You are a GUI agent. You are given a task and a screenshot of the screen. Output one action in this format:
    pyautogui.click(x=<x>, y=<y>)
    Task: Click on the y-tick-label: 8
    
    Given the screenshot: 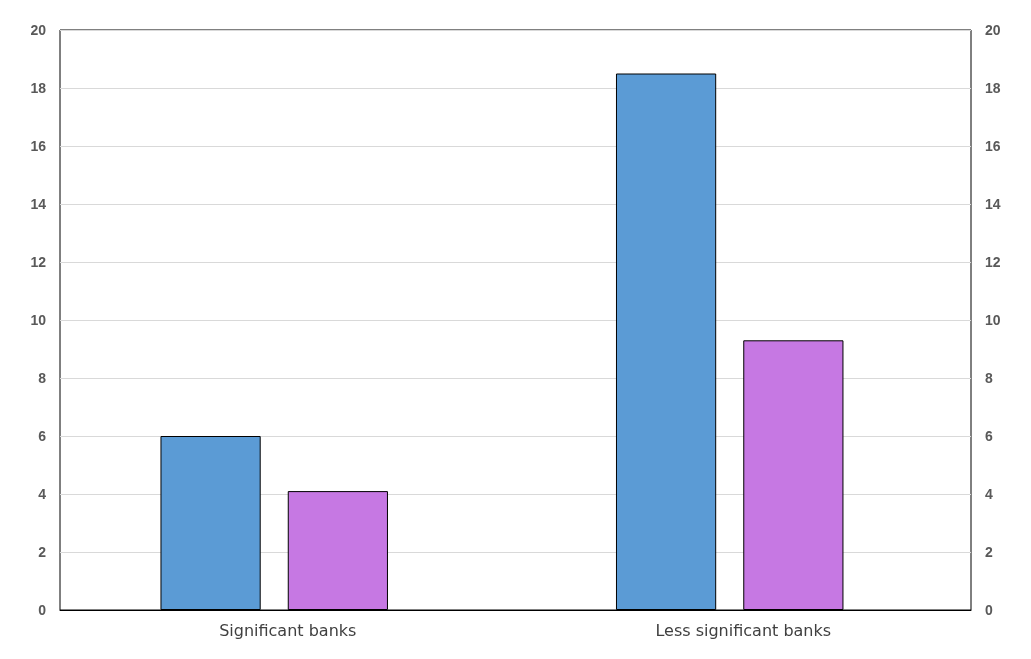 What is the action you would take?
    pyautogui.click(x=42, y=378)
    